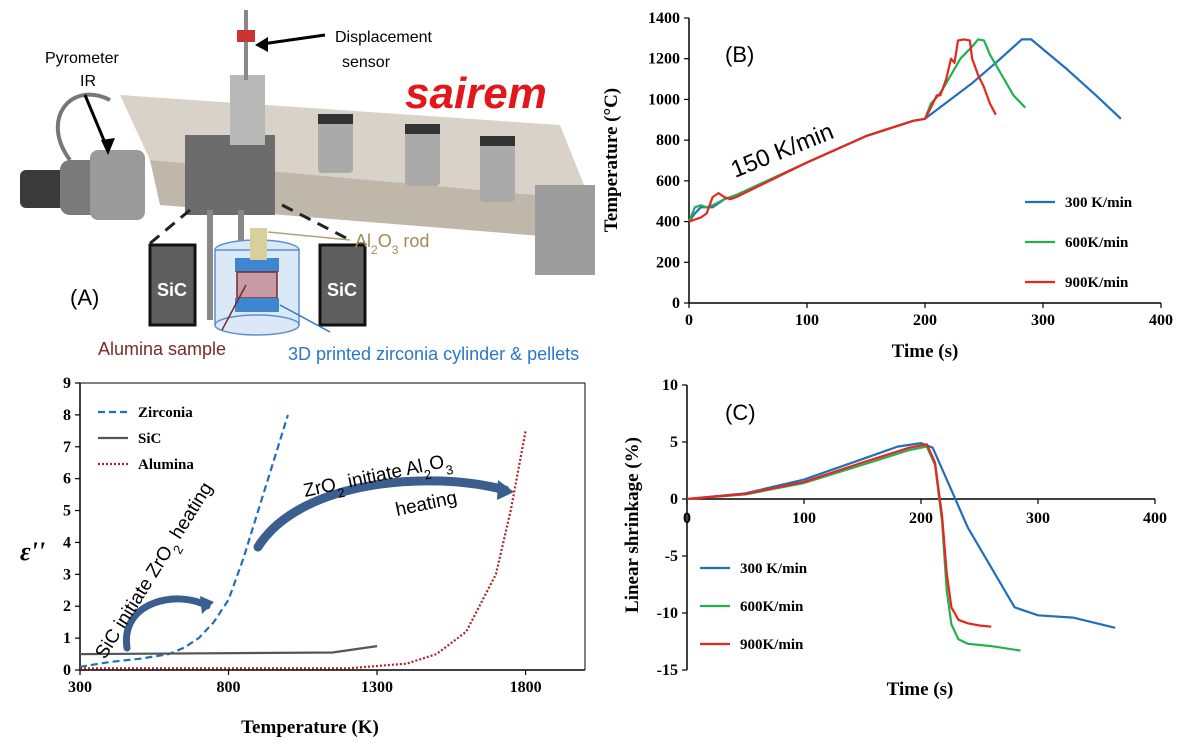  Describe the element at coordinates (668, 140) in the screenshot. I see `y-tick-label: 800` at that location.